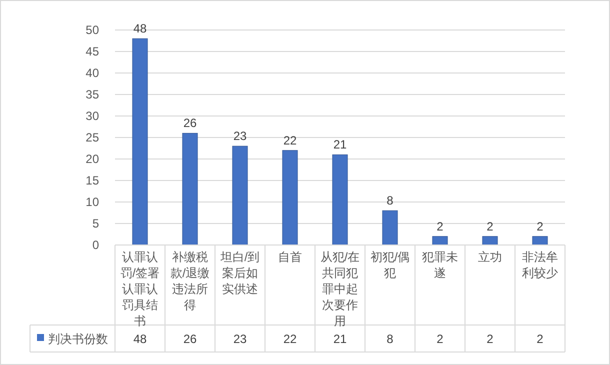 This screenshot has width=610, height=365. What do you see at coordinates (290, 140) in the screenshot?
I see `text: 22` at bounding box center [290, 140].